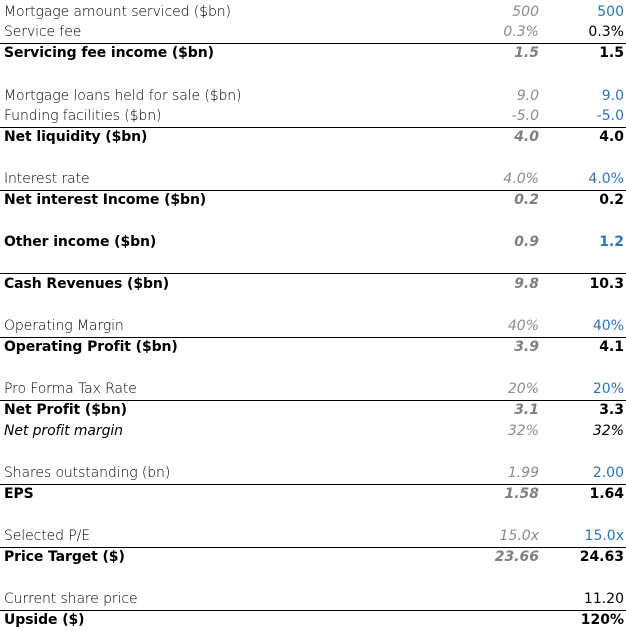 The height and width of the screenshot is (631, 626). Describe the element at coordinates (70, 389) in the screenshot. I see `row-label: Pro Forma Tax Rate` at that location.